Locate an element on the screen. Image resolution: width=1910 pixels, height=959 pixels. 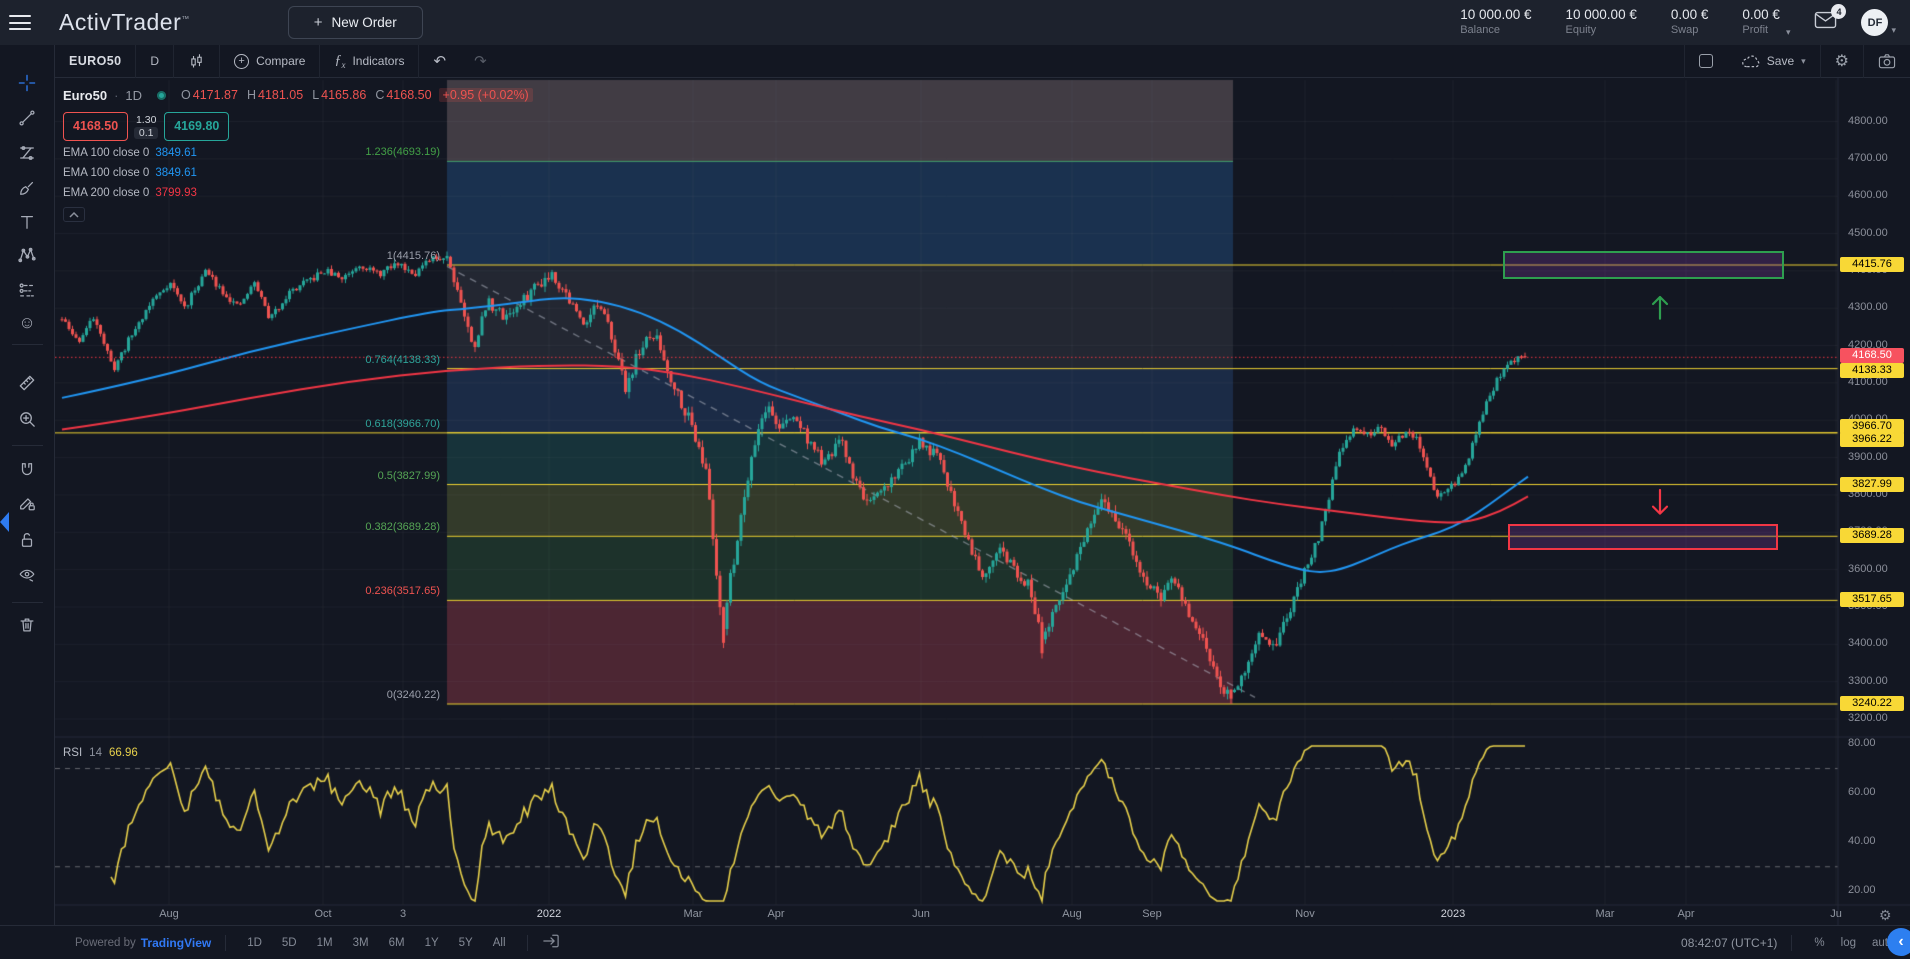
multichart-layout-button is located at coordinates (1706, 61).